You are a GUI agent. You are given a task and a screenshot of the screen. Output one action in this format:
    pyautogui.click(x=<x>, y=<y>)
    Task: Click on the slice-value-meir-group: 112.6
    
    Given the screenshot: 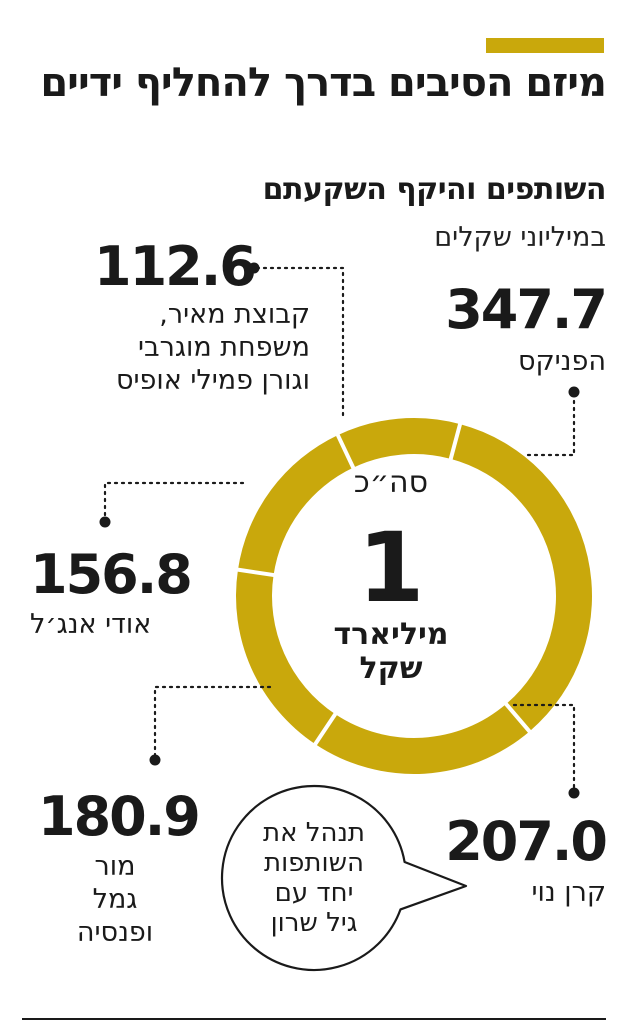 What is the action you would take?
    pyautogui.click(x=175, y=266)
    